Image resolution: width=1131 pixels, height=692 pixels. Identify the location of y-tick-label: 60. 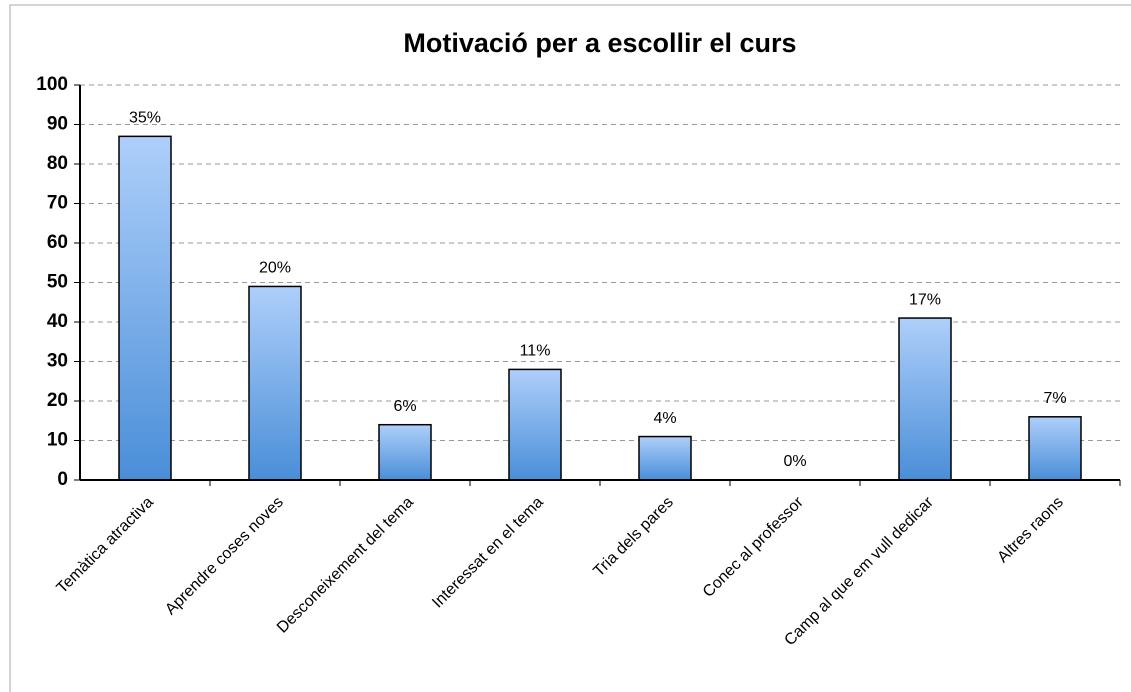
(57, 242).